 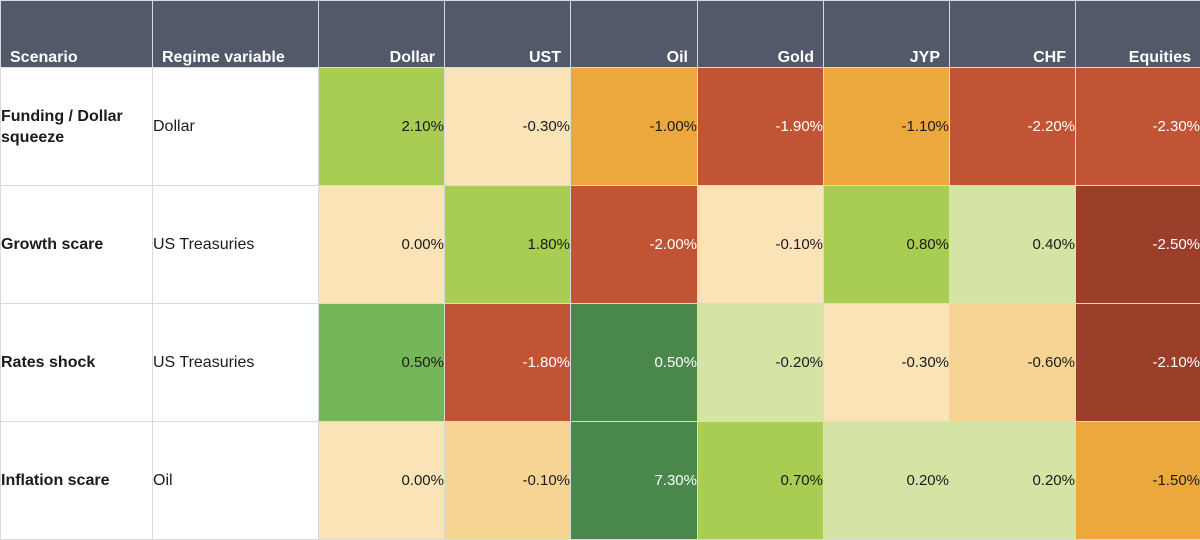 What do you see at coordinates (77, 245) in the screenshot?
I see `scenario-label: Growth scare` at bounding box center [77, 245].